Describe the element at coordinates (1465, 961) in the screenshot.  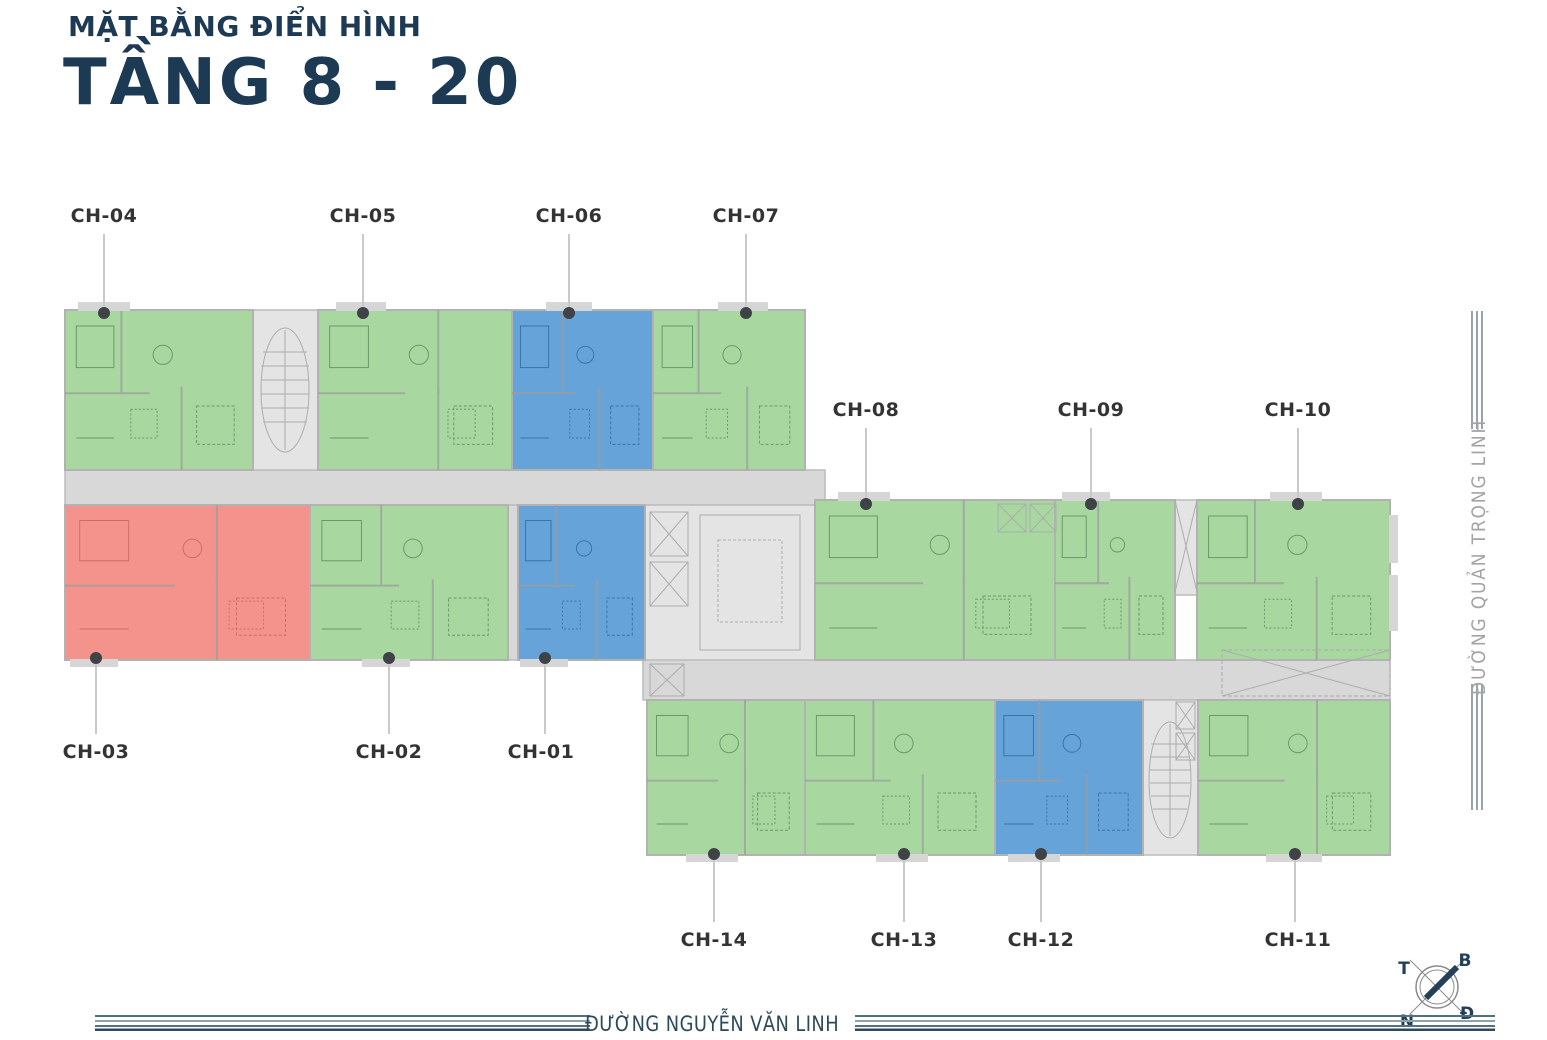
I see `compass-letter-north: B` at that location.